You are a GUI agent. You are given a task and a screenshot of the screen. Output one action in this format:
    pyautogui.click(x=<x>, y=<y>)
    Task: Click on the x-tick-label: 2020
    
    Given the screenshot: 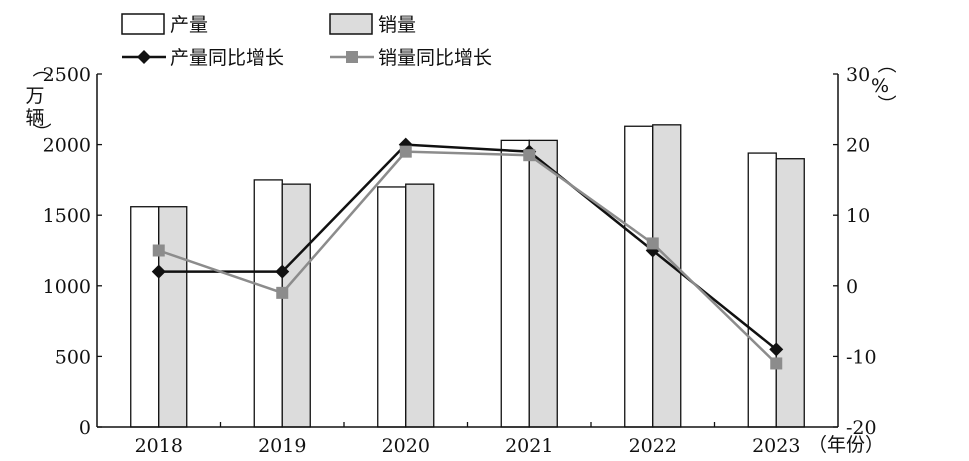 What is the action you would take?
    pyautogui.click(x=406, y=446)
    